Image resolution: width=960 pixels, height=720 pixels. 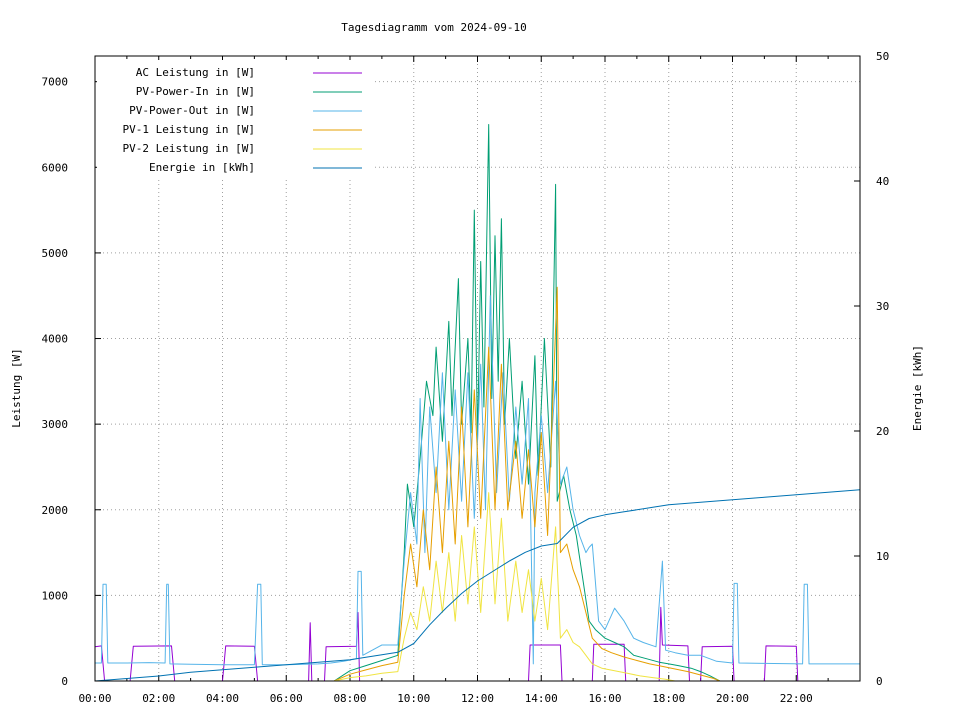 What do you see at coordinates (433, 27) in the screenshot?
I see `chart-title: Tagesdiagramm vom 2024-09-10` at bounding box center [433, 27].